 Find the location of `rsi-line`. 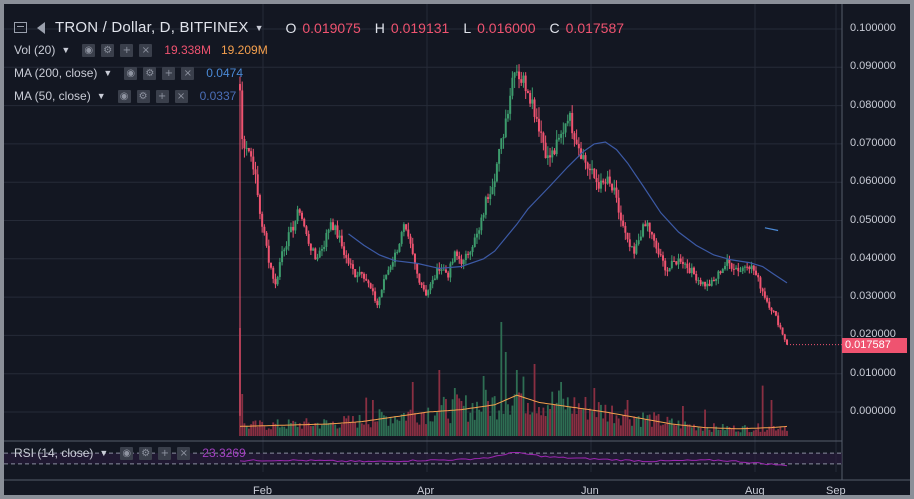

rsi-line is located at coordinates (513, 459).